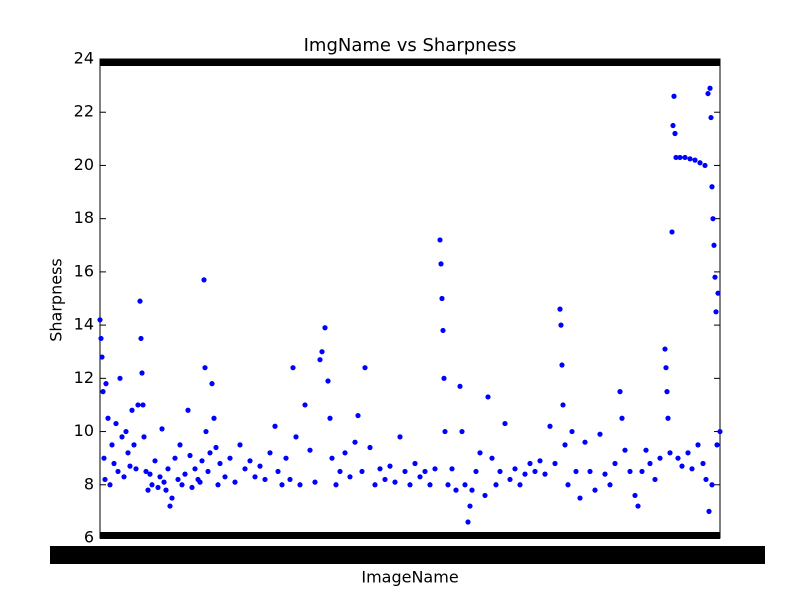 This screenshot has height=600, width=800. Describe the element at coordinates (84, 430) in the screenshot. I see `y-tick-label: 10` at that location.